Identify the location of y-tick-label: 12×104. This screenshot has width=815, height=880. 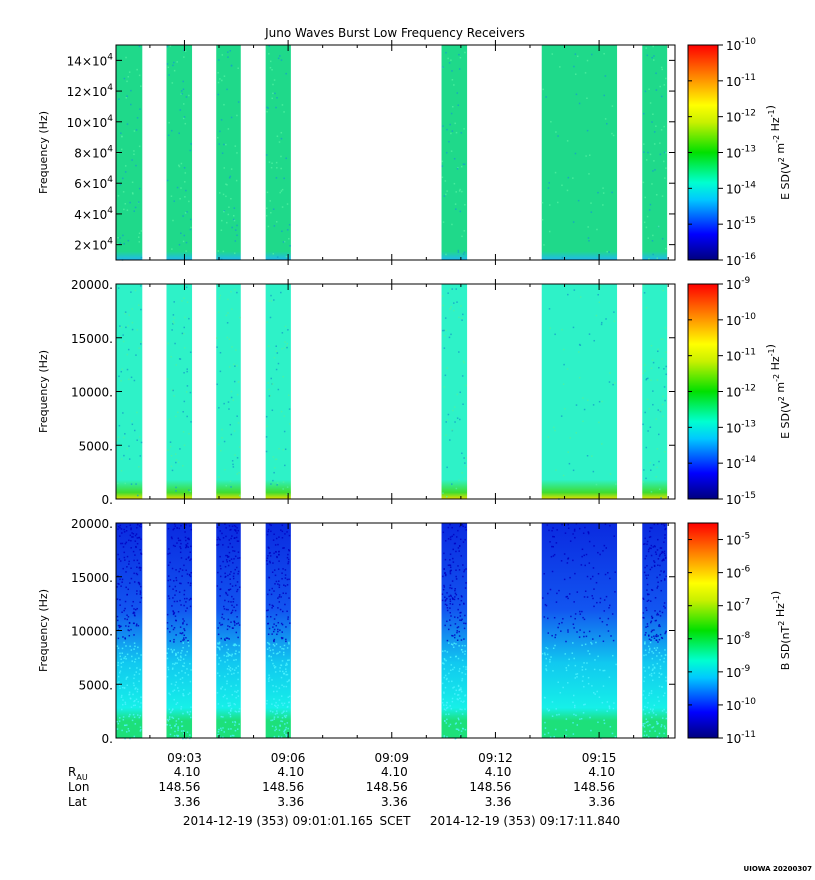
(90, 91).